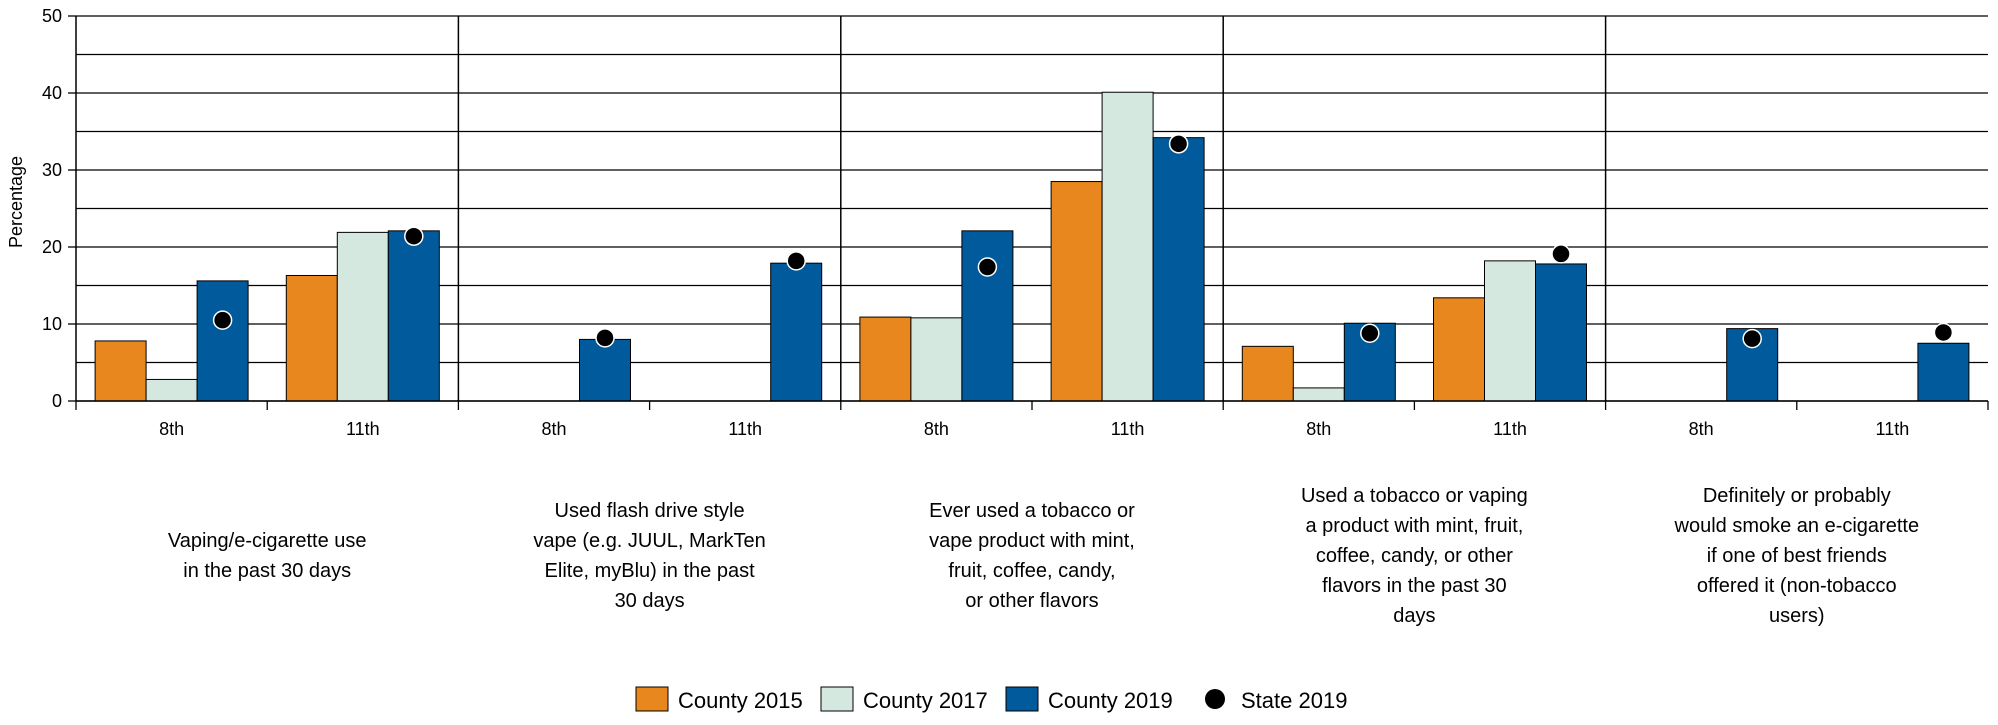  Describe the element at coordinates (1032, 541) in the screenshot. I see `group-label-line: vape product with mint,` at that location.